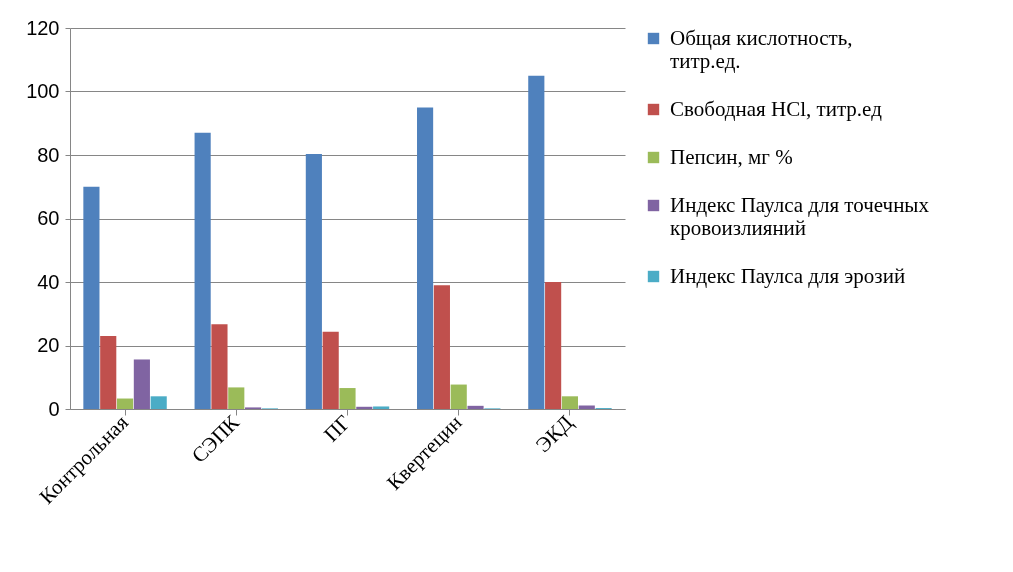  I want to click on legend-label: Свободная HCl, титр.ед, so click(776, 108).